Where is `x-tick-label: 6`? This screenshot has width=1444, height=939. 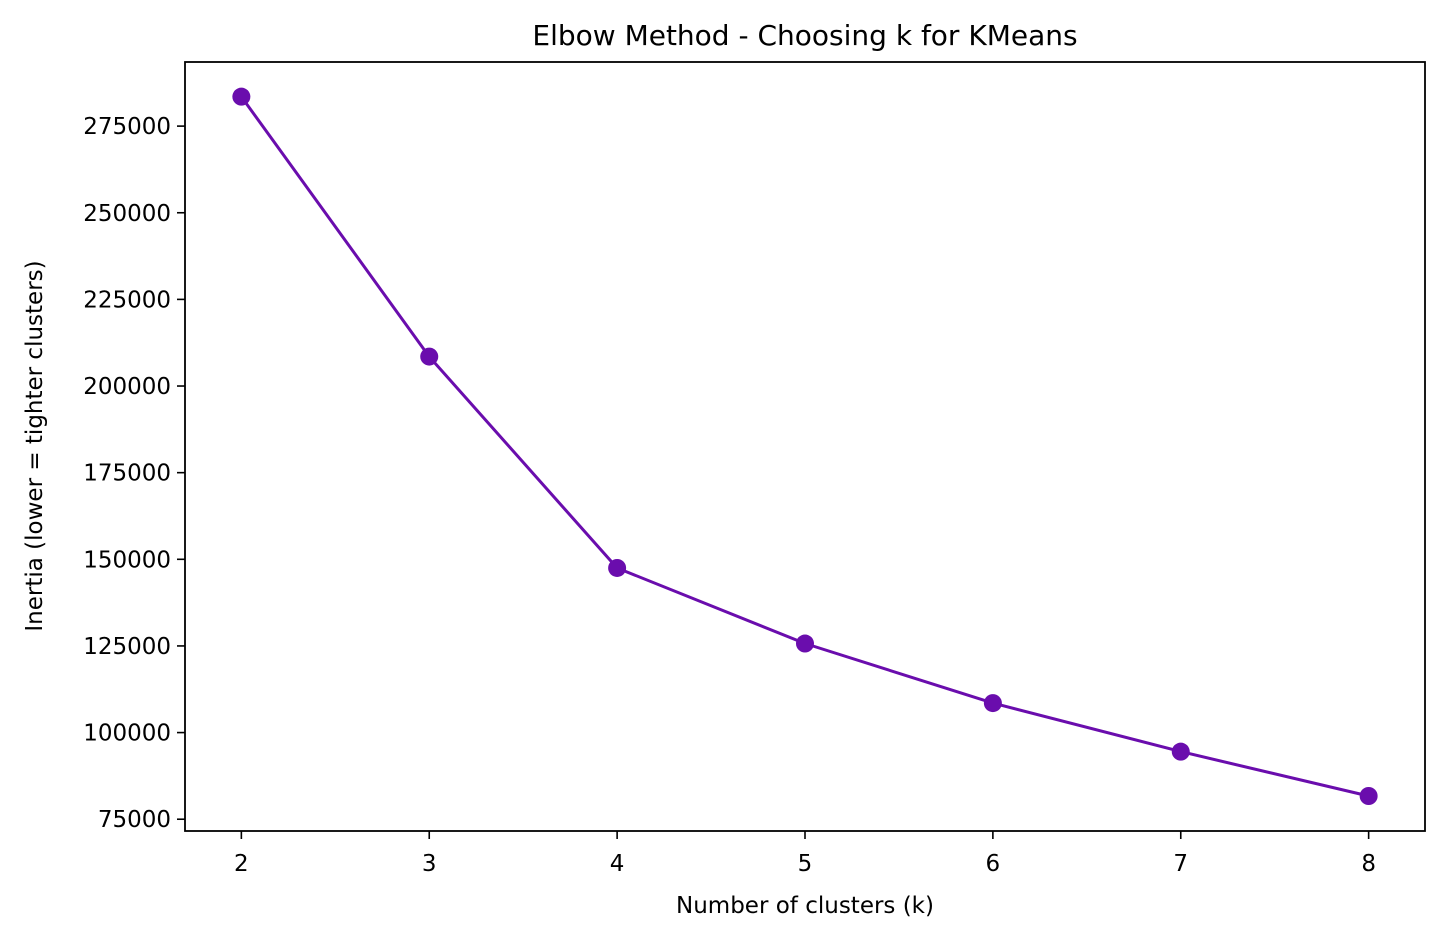
x-tick-label: 6 is located at coordinates (993, 864).